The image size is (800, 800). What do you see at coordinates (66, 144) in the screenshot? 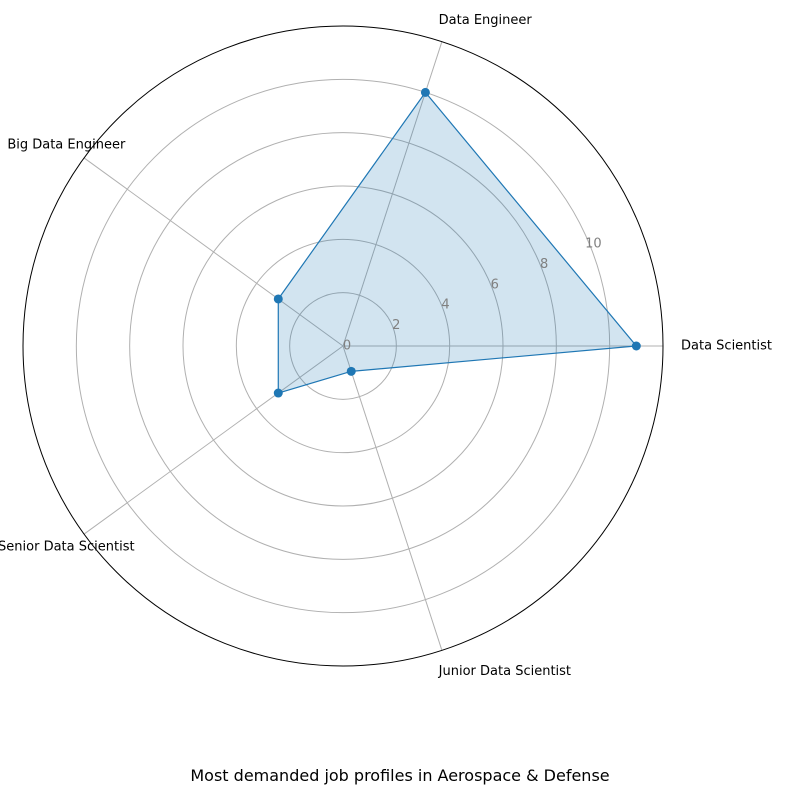
I see `category-label: Big Data Engineer` at bounding box center [66, 144].